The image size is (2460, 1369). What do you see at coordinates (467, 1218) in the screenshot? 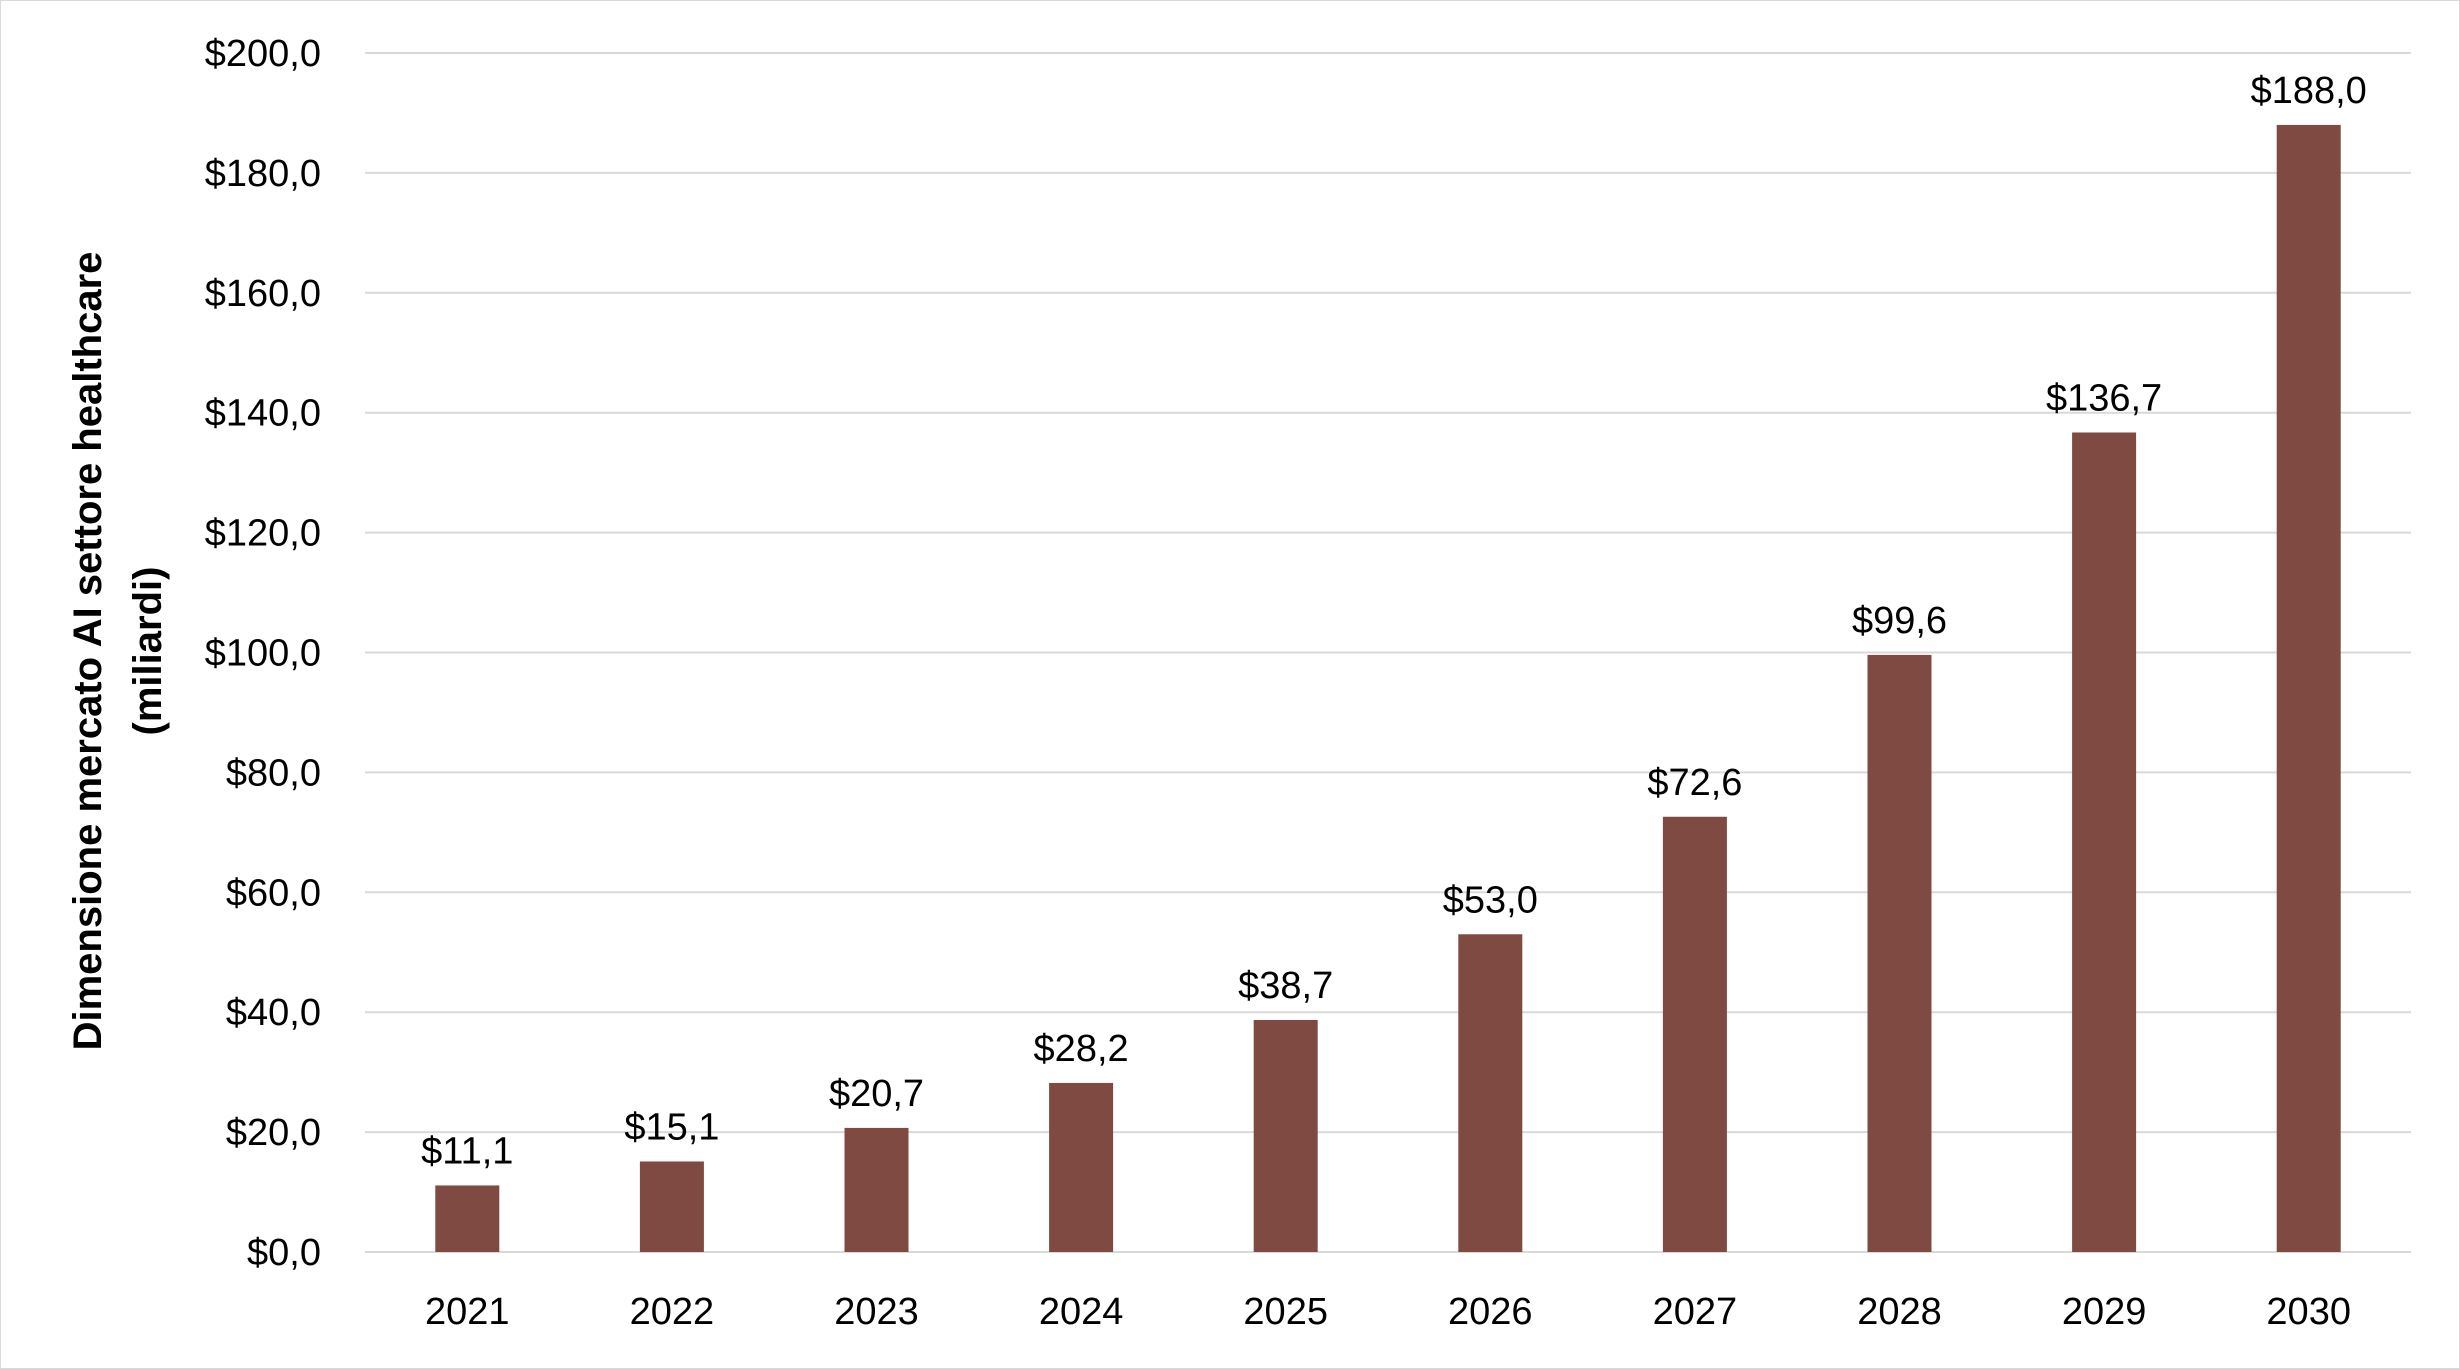
I see `bar-2021` at bounding box center [467, 1218].